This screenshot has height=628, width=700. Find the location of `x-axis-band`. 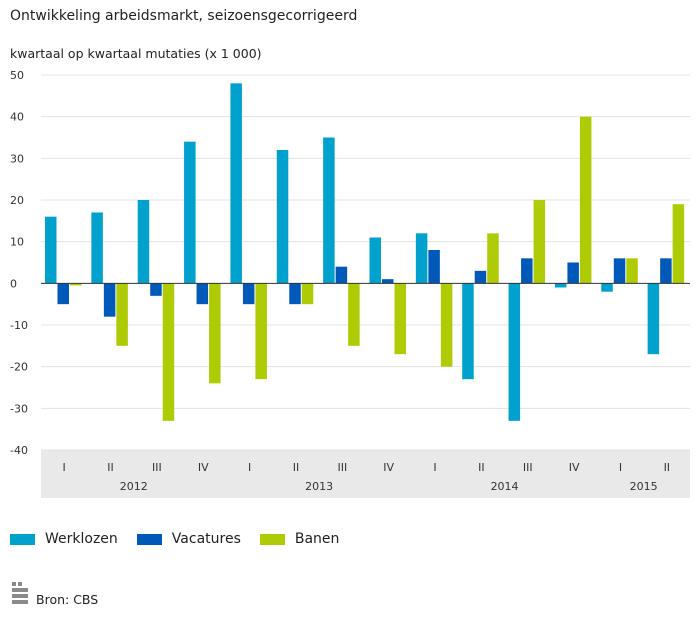

x-axis-band is located at coordinates (365, 474).